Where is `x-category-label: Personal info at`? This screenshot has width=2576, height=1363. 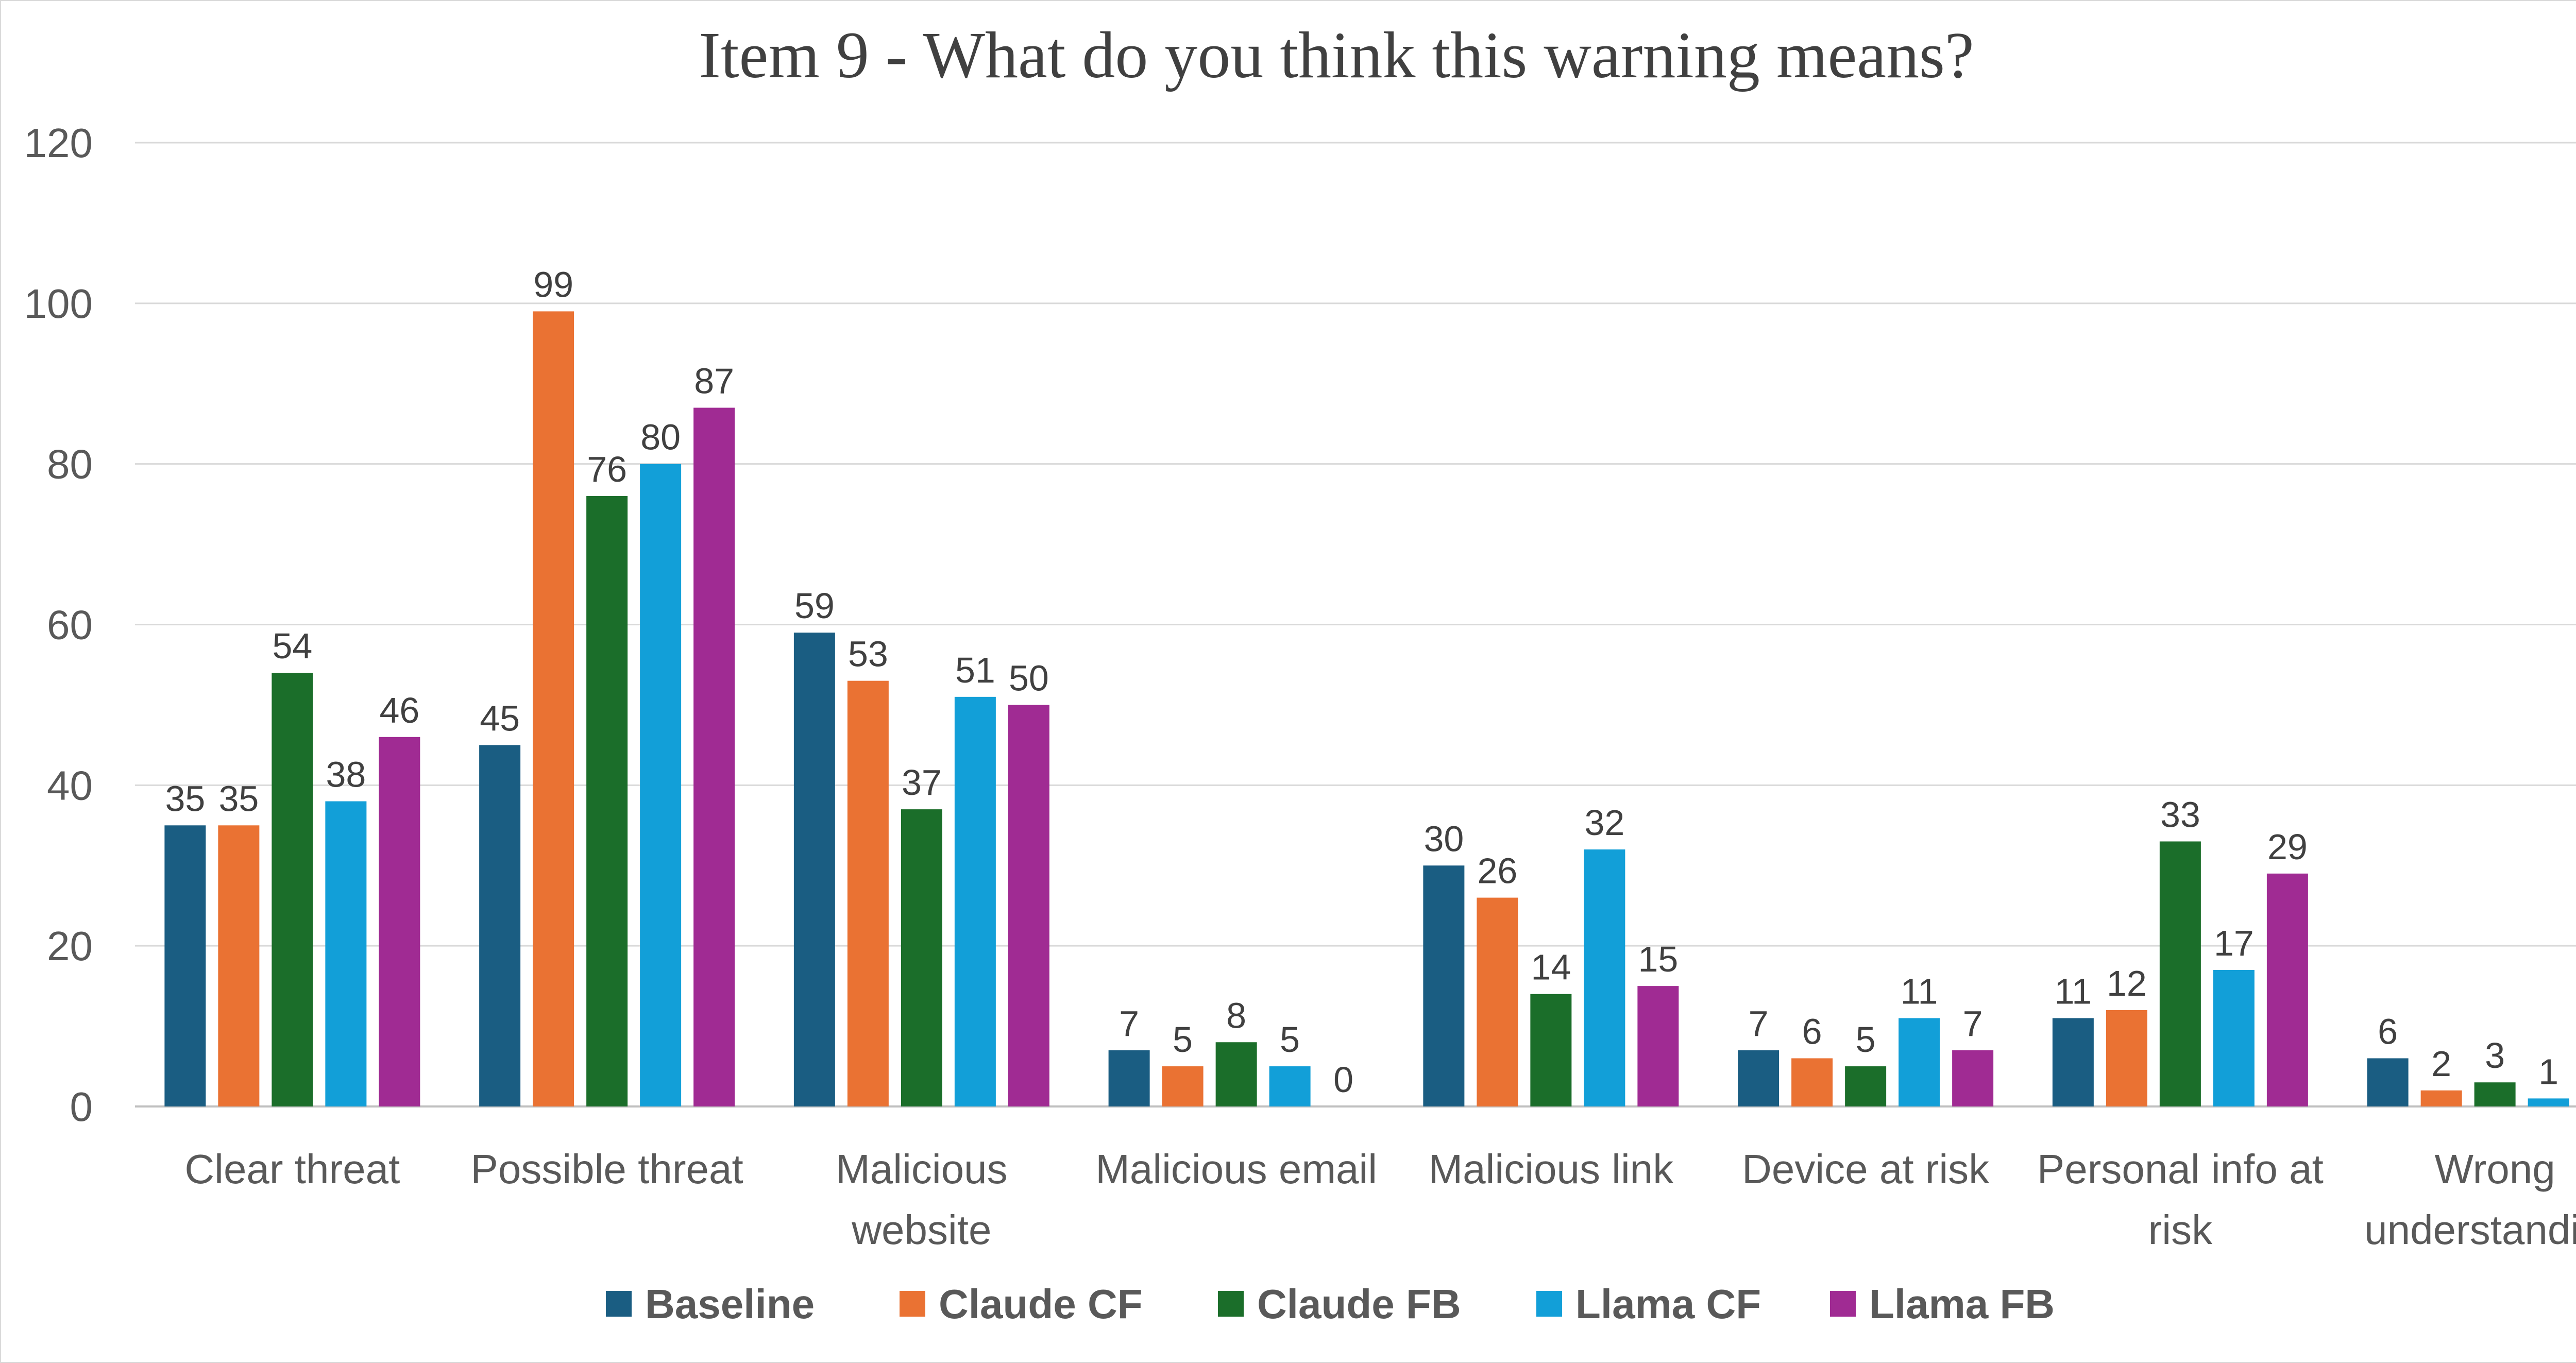 x-category-label: Personal info at is located at coordinates (2180, 1169).